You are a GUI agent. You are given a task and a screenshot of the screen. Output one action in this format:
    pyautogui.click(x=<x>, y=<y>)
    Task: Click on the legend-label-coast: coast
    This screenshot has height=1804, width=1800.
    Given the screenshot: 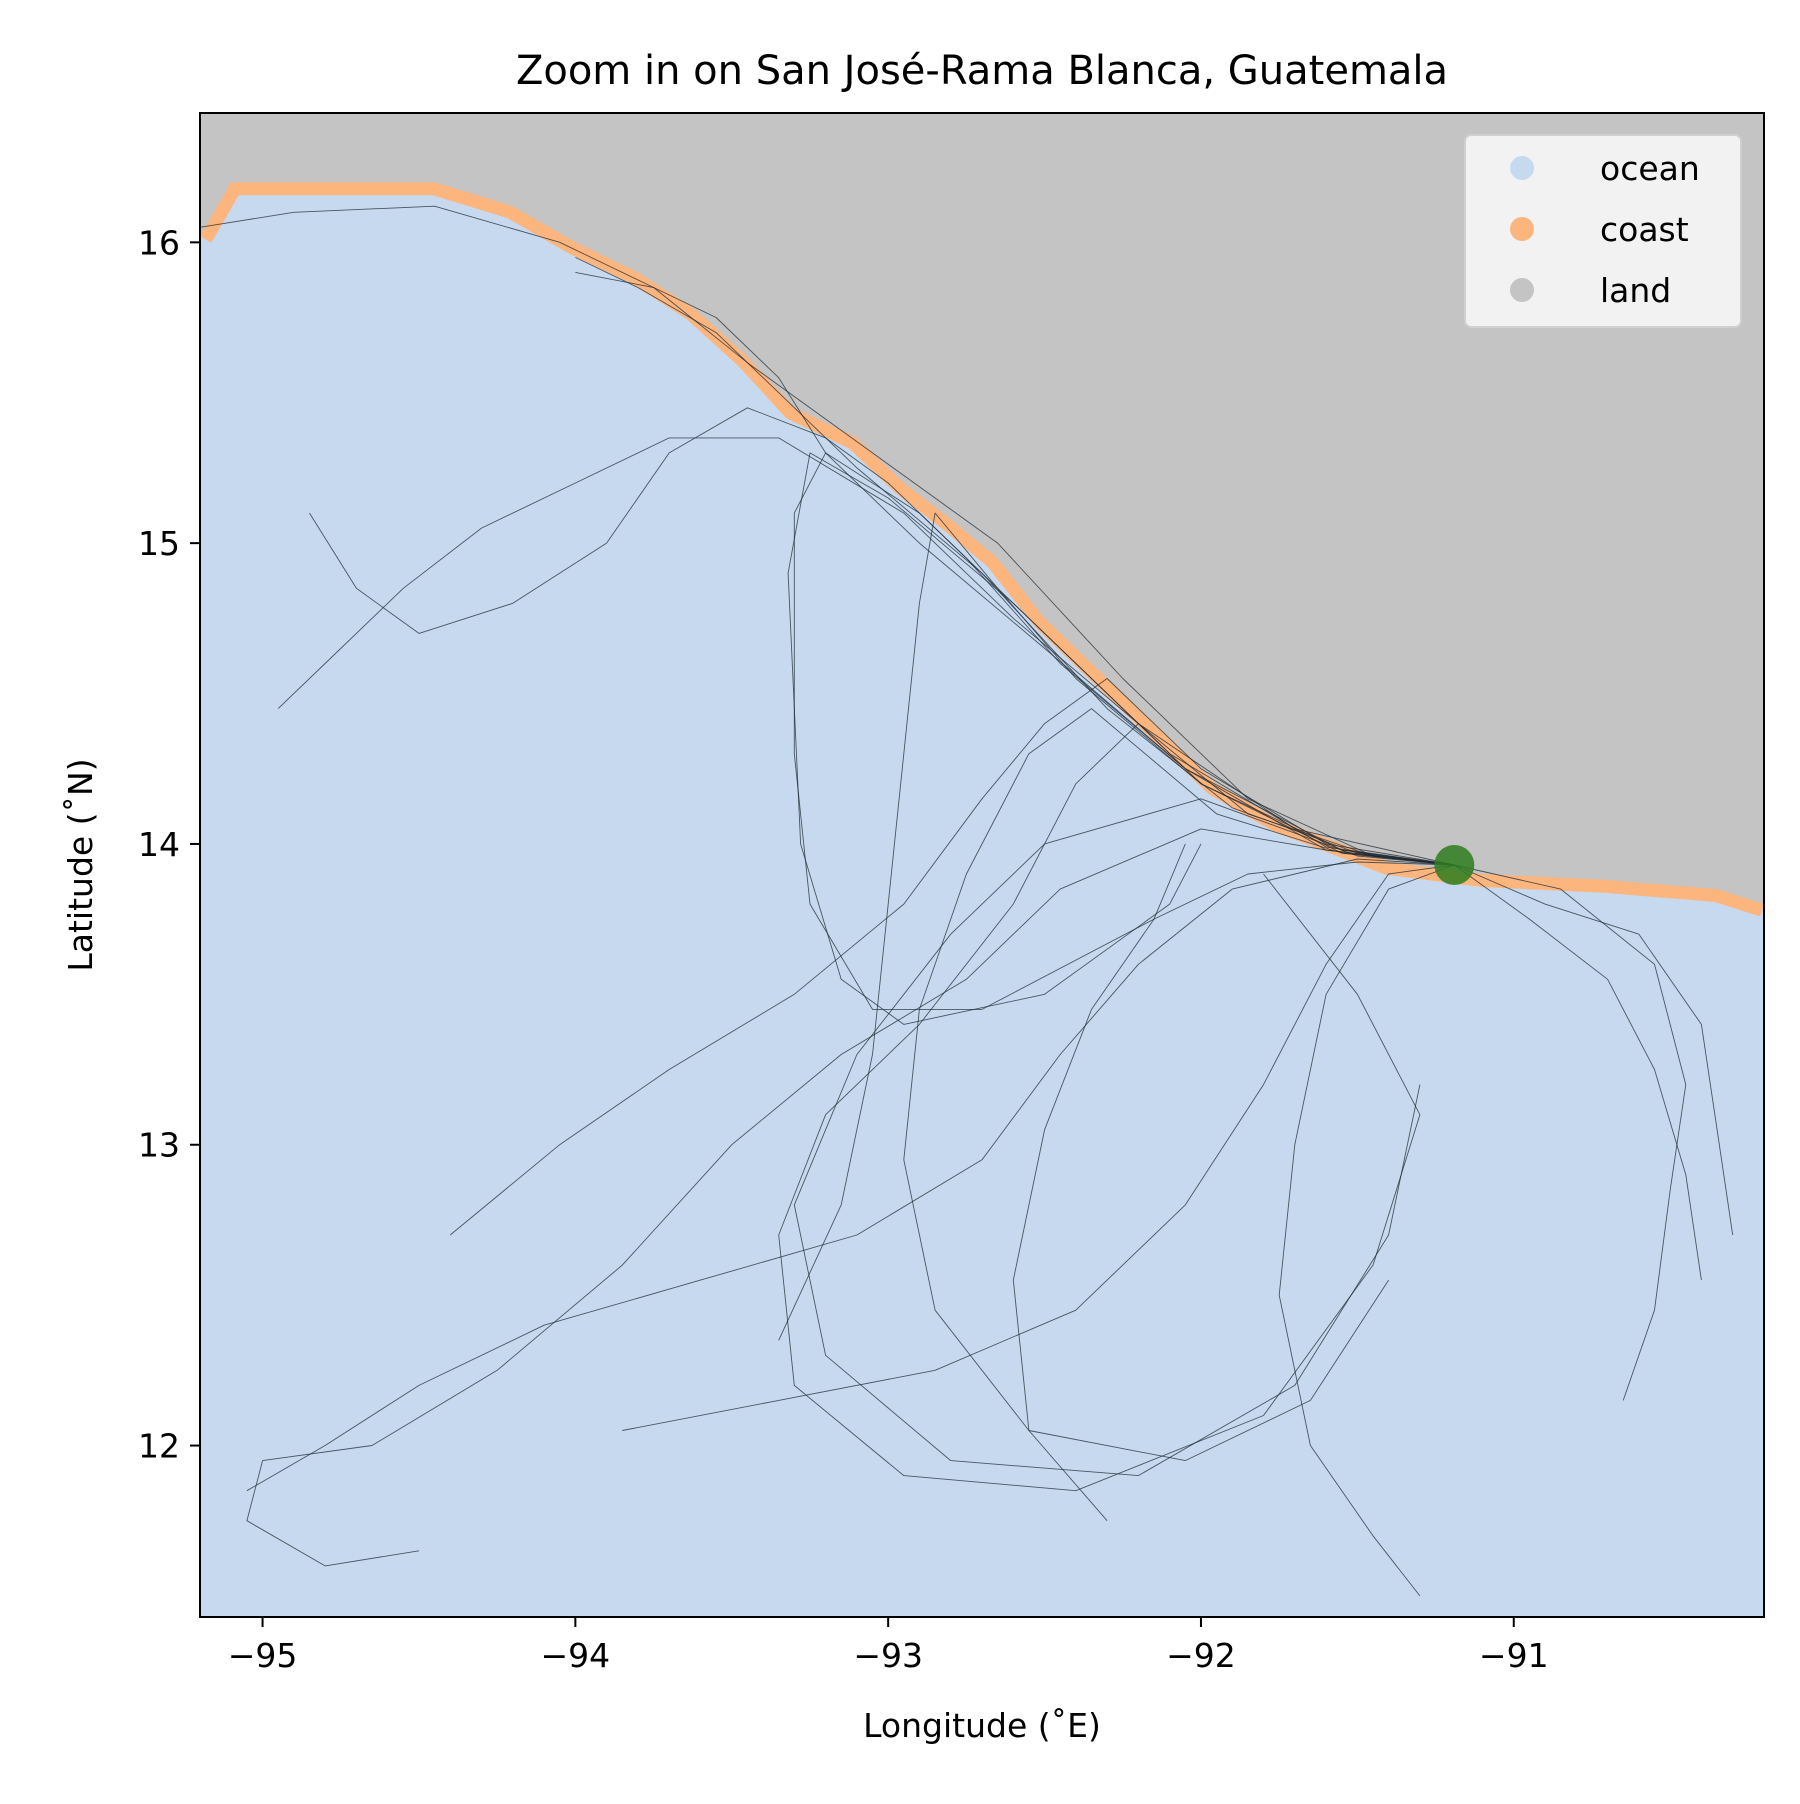 What is the action you would take?
    pyautogui.click(x=1644, y=229)
    